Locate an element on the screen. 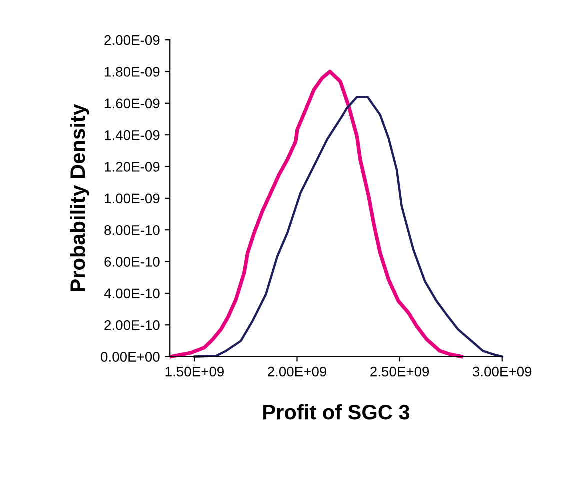 The height and width of the screenshot is (477, 567). y-tick-label: 4.00E-10 is located at coordinates (132, 293).